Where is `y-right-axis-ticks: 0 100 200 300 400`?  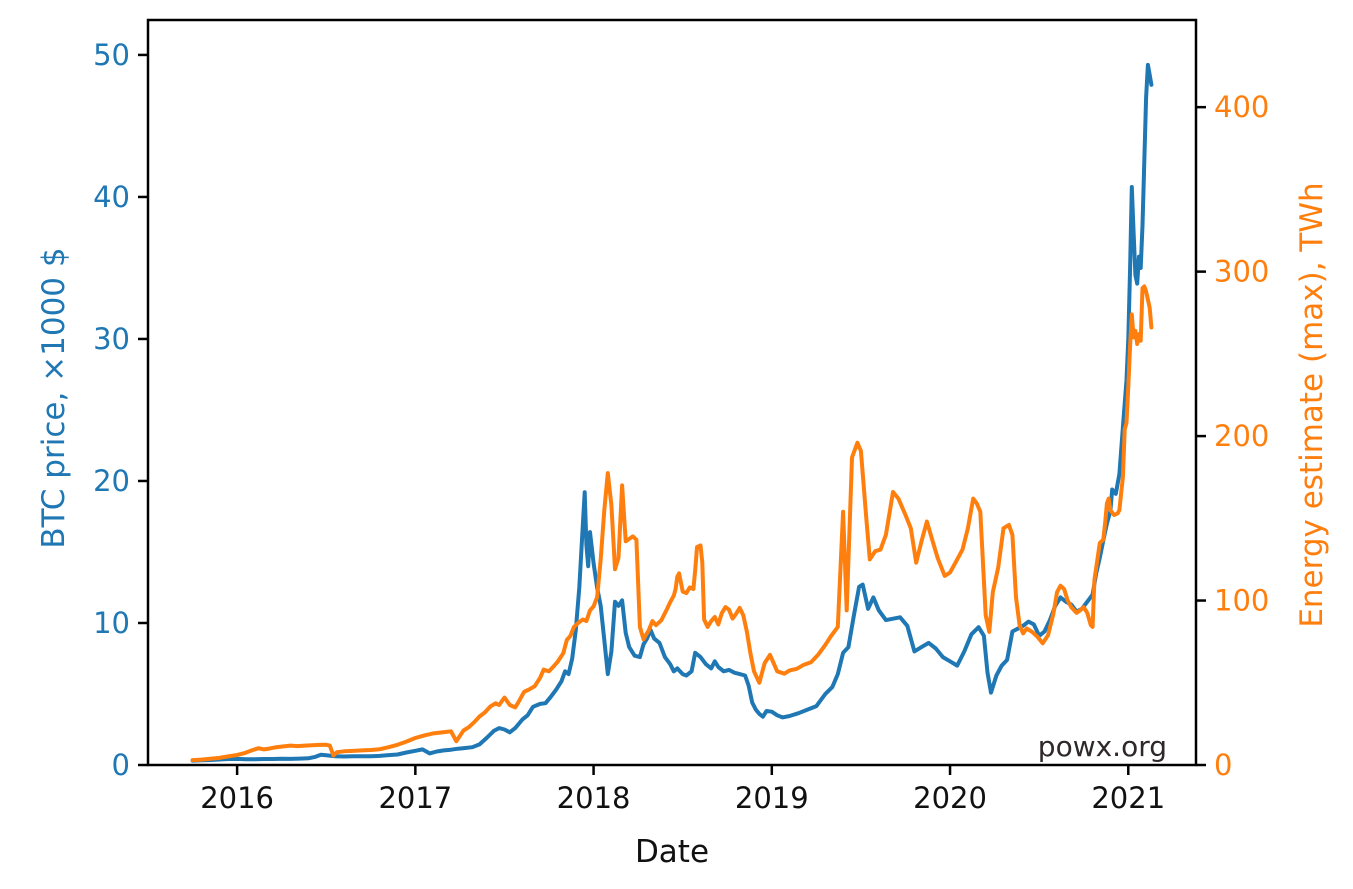 y-right-axis-ticks: 0 100 200 300 400 is located at coordinates (1232, 436).